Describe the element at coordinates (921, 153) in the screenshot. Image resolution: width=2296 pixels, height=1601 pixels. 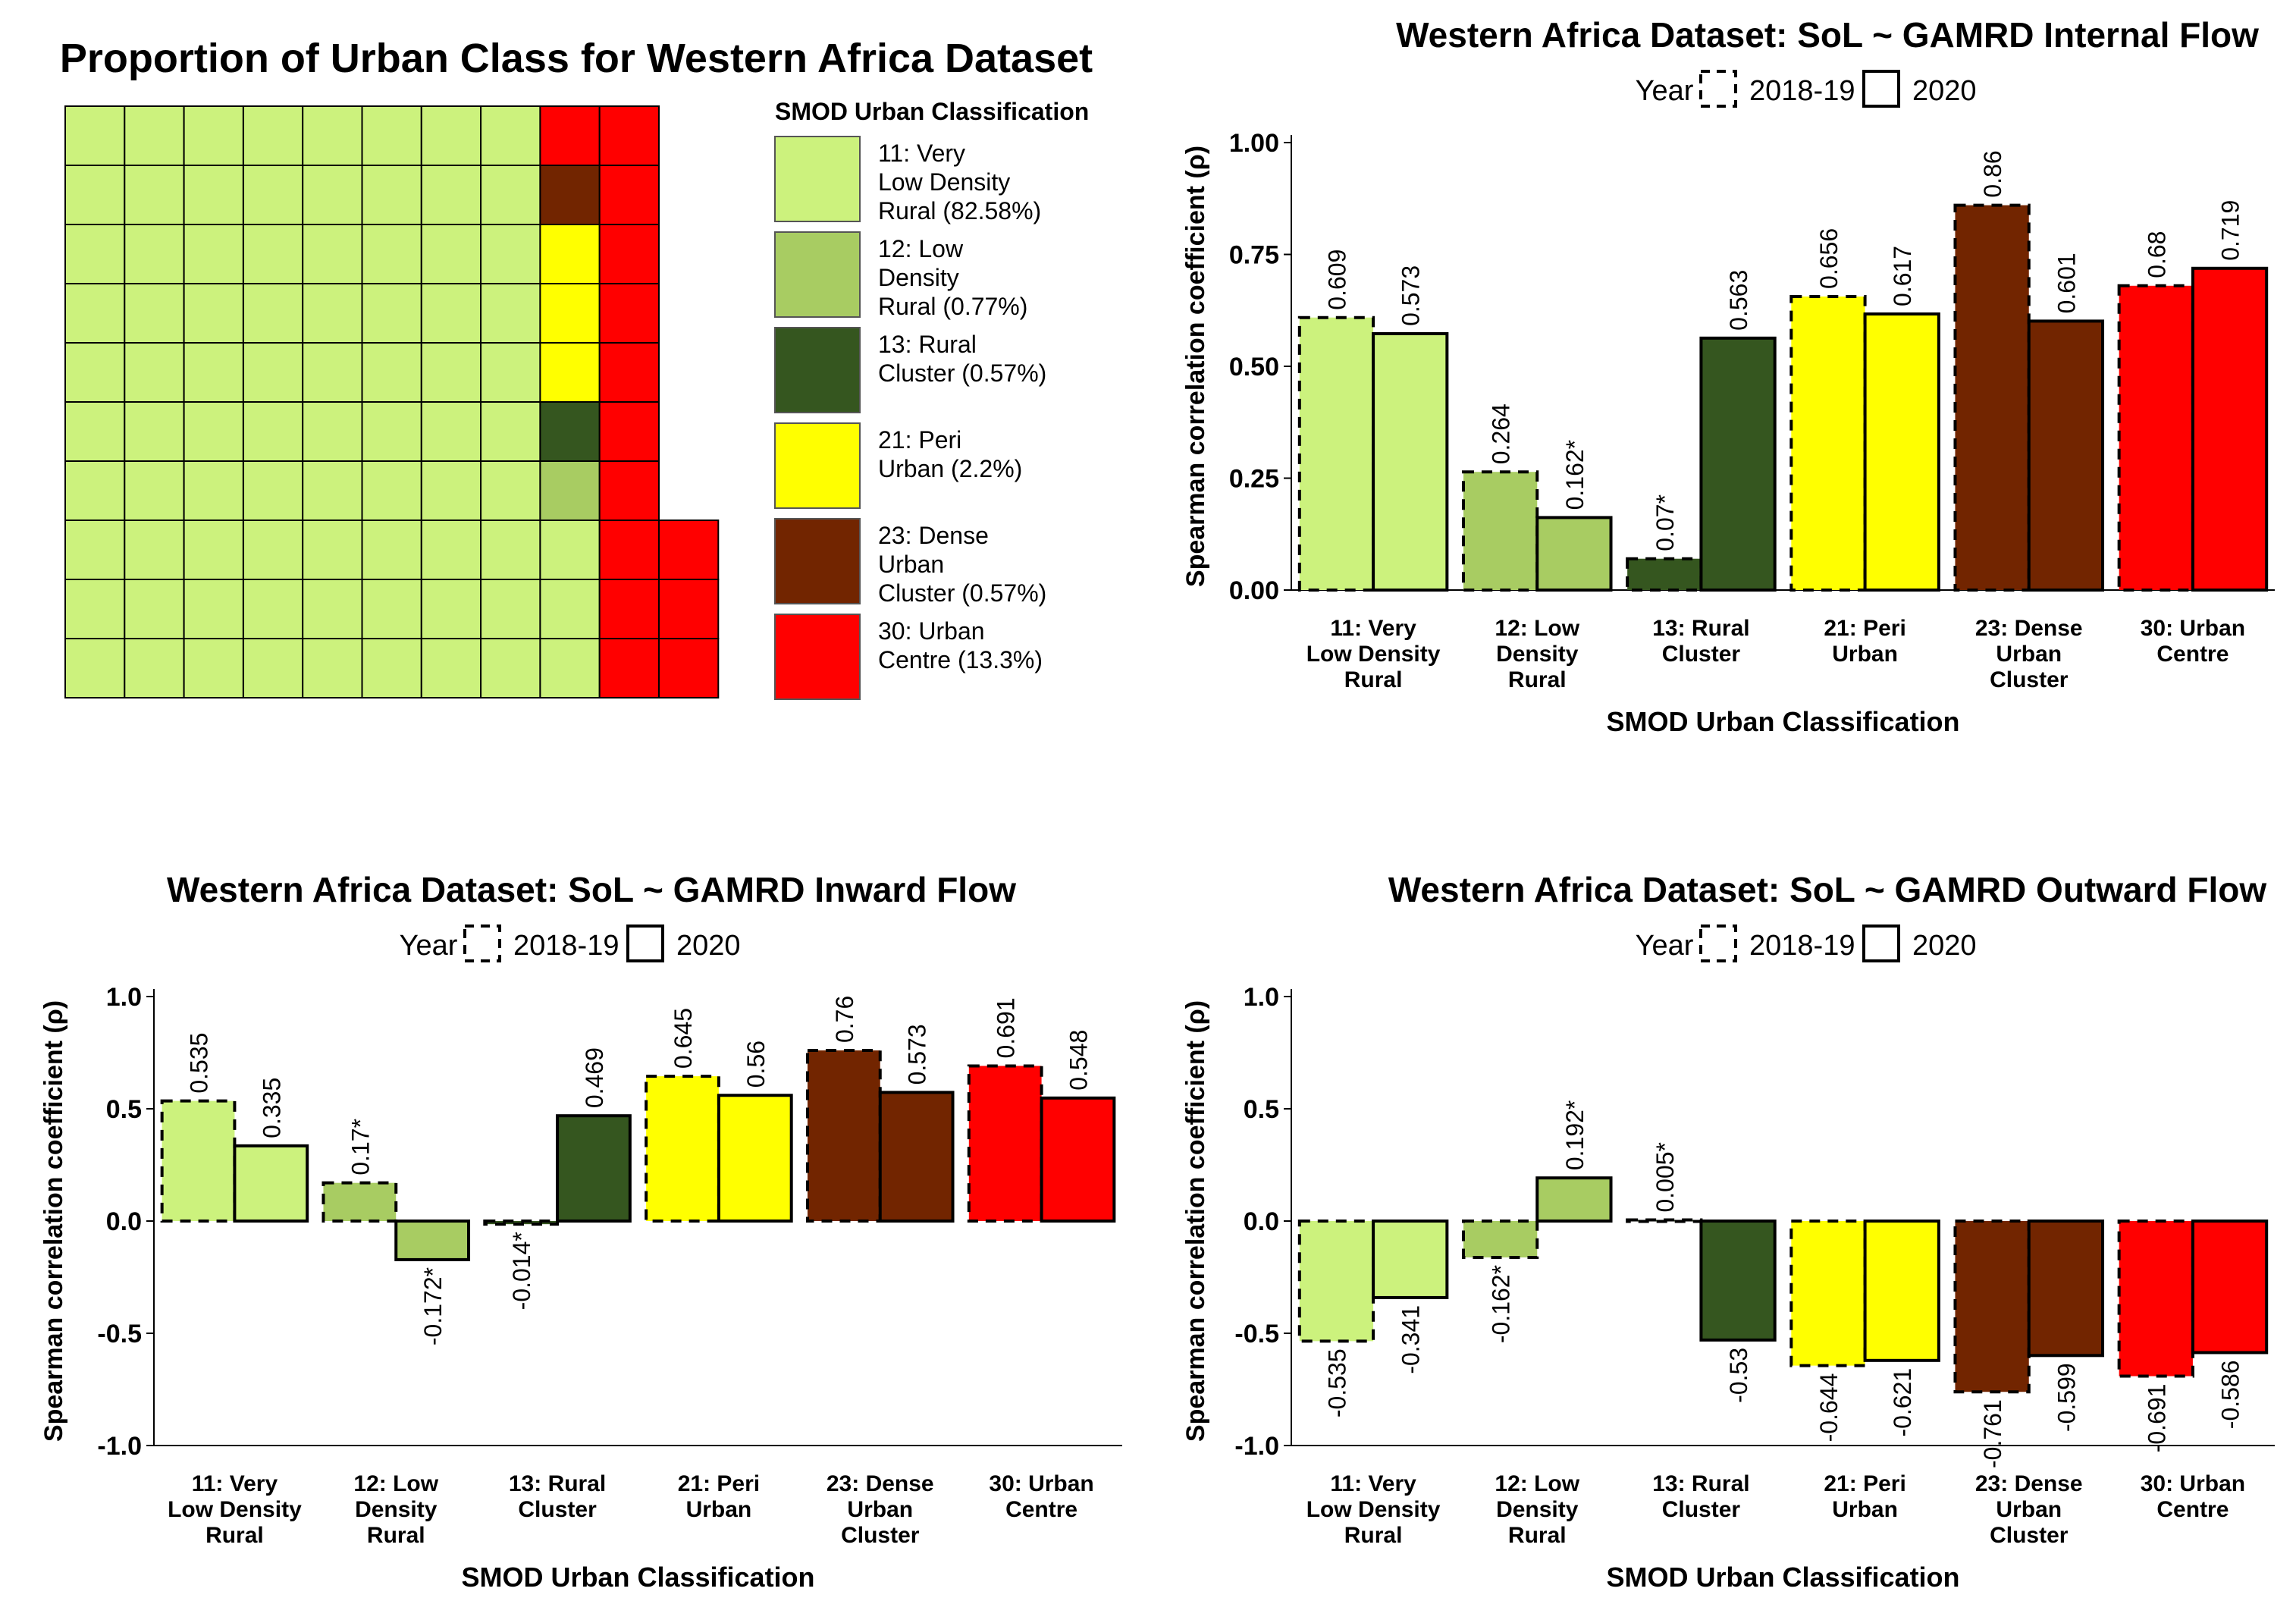
I see `waffle-legend-label: 11: Very` at that location.